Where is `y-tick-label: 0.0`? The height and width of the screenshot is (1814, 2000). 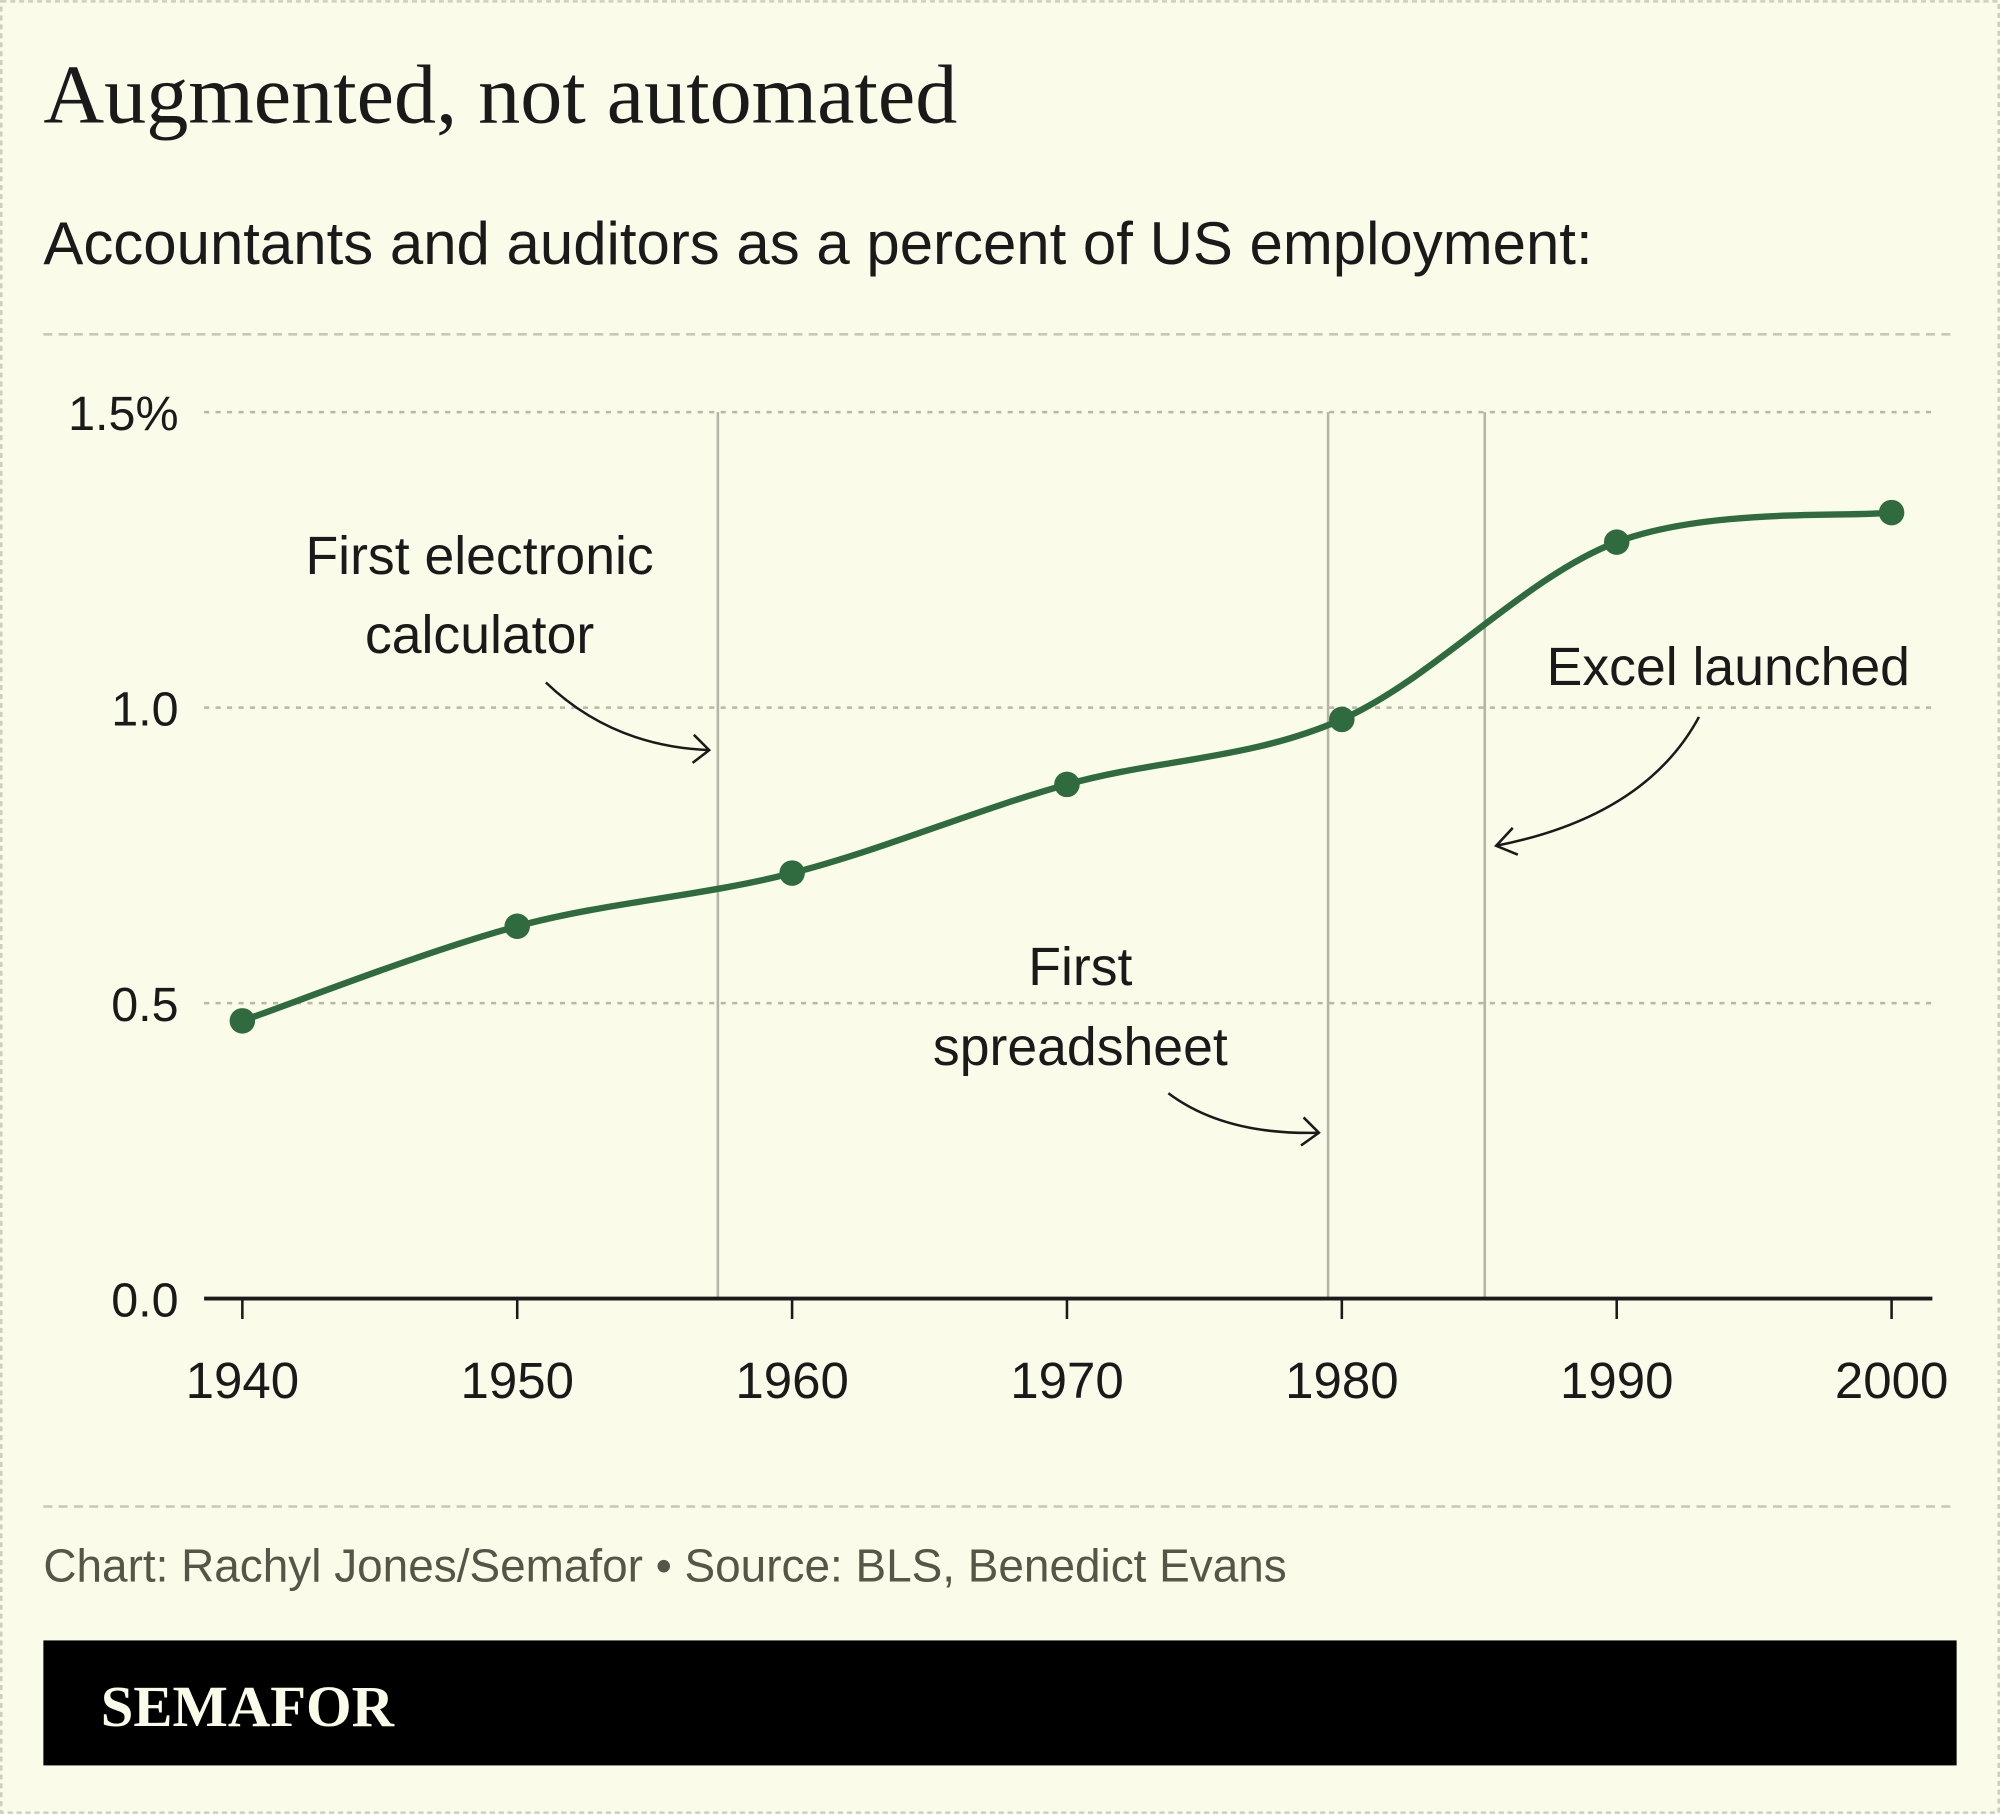 y-tick-label: 0.0 is located at coordinates (144, 1300).